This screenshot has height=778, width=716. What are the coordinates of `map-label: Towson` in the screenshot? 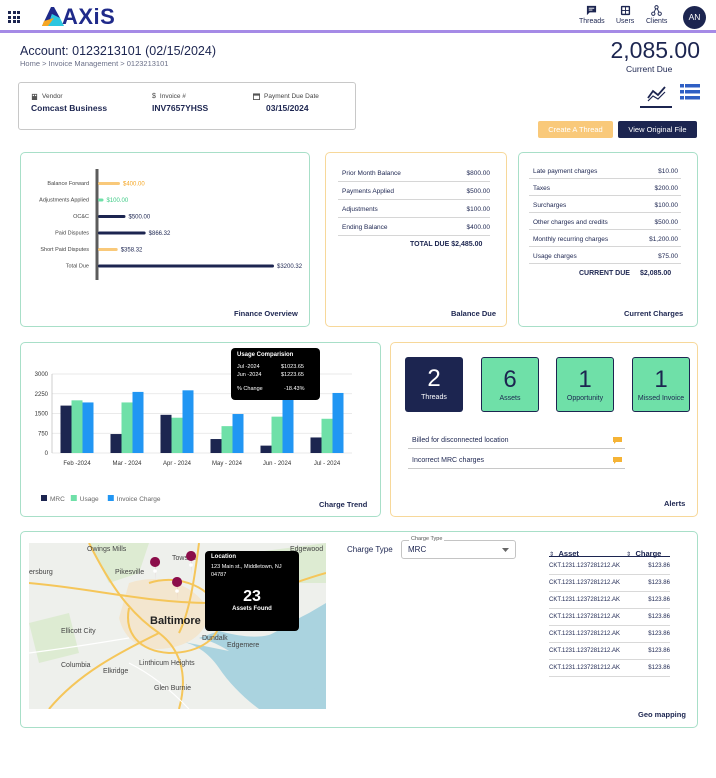 It's located at (184, 558).